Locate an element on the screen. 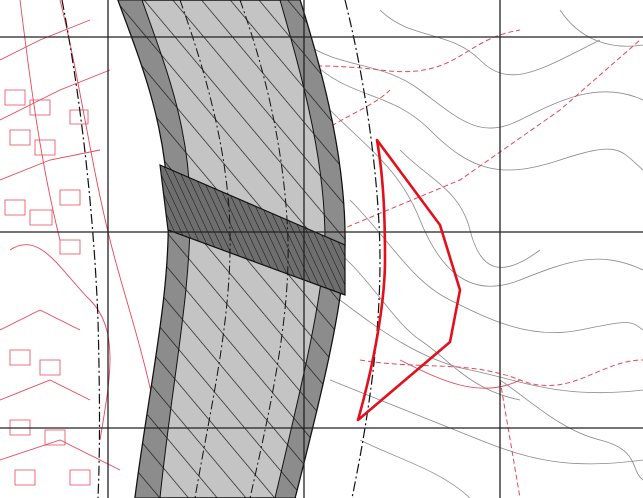 The image size is (643, 498). crossing-hatch is located at coordinates (252, 230).